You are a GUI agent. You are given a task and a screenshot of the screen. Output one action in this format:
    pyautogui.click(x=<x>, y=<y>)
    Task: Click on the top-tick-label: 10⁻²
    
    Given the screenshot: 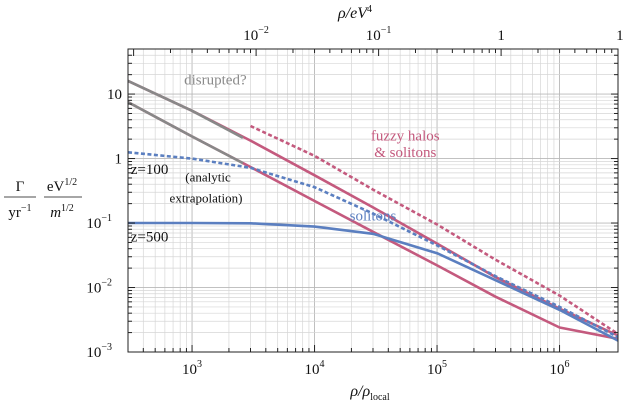 What is the action you would take?
    pyautogui.click(x=256, y=34)
    